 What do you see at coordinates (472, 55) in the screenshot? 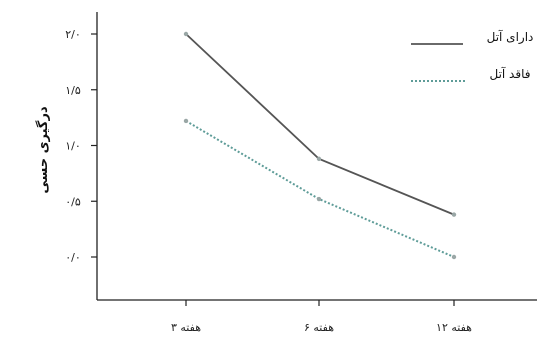
I see `legend: دارای آتل فاقد آتل` at bounding box center [472, 55].